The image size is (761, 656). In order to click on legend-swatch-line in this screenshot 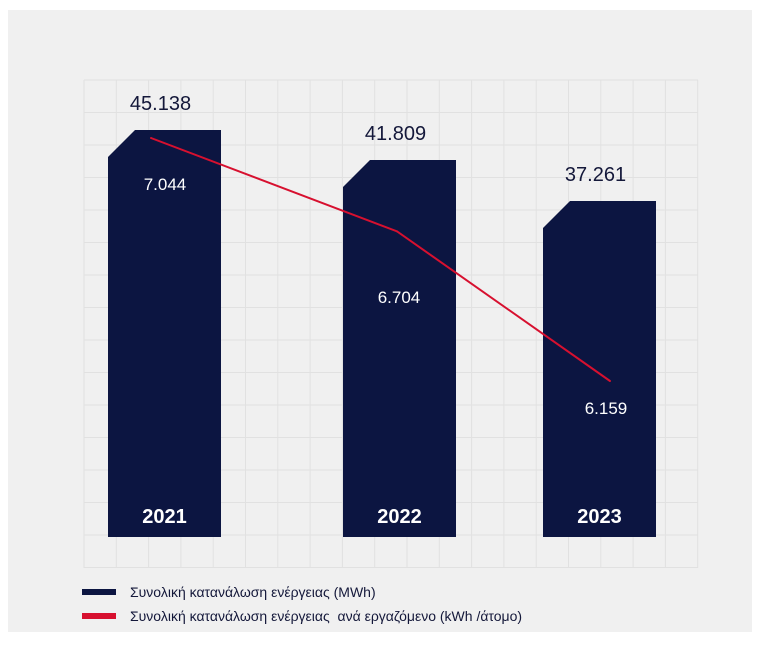, I will do `click(99, 616)`.